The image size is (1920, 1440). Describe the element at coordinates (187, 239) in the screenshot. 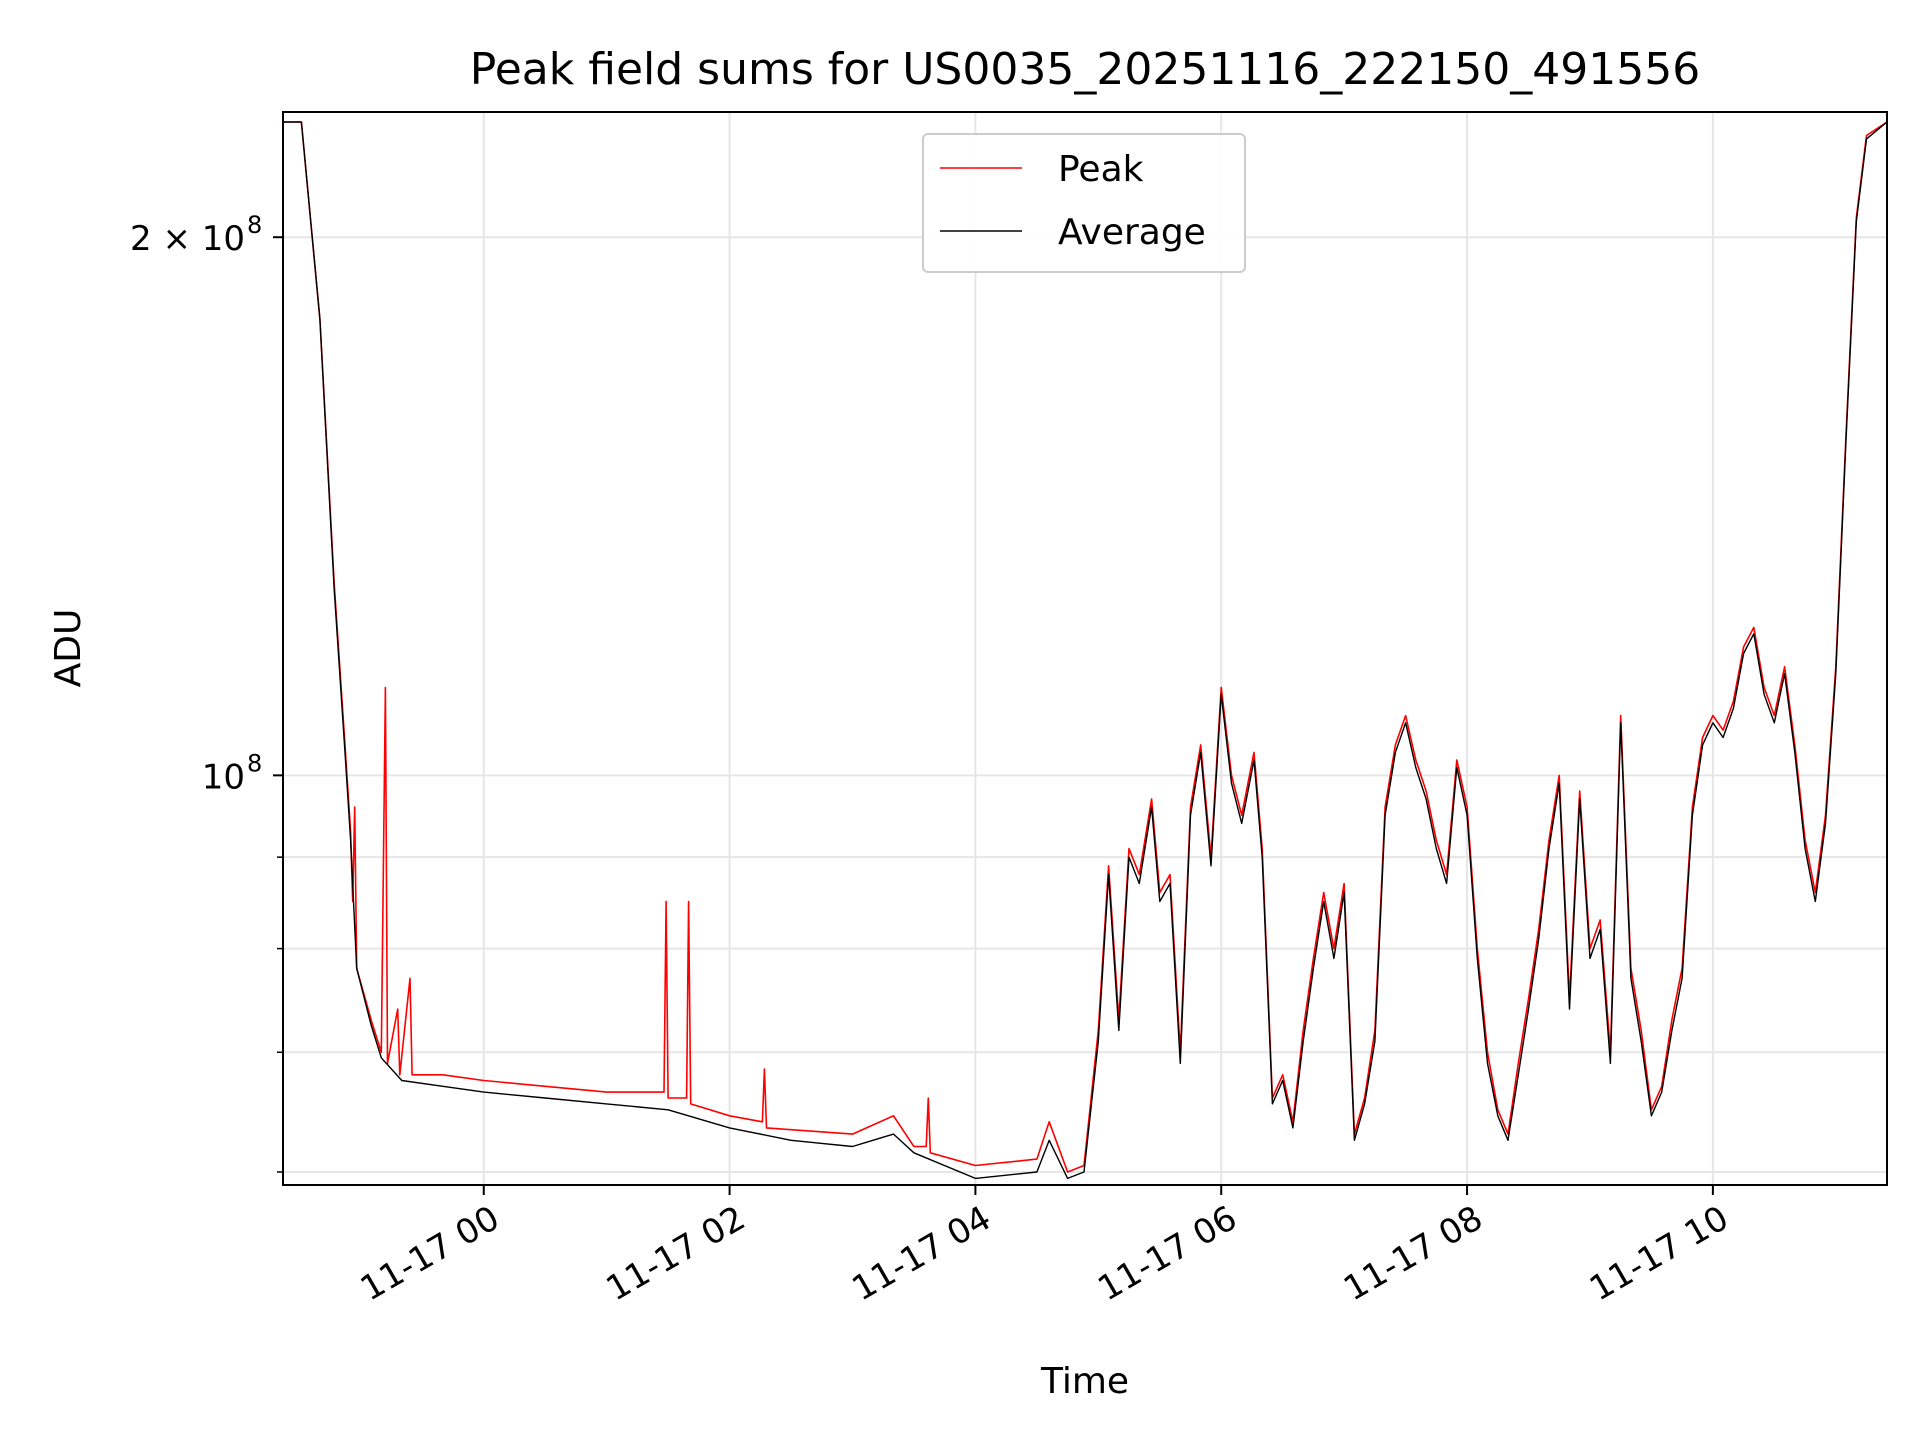

I see `y-tick-label: 2 × 10` at that location.